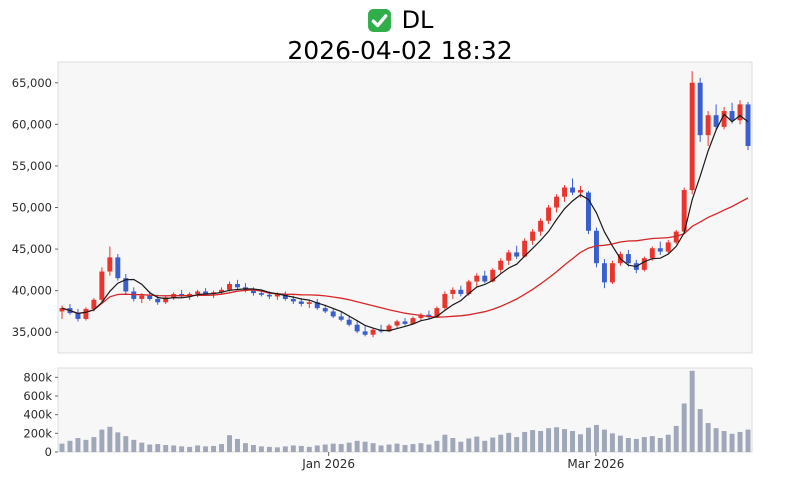 The height and width of the screenshot is (500, 800). Describe the element at coordinates (32, 166) in the screenshot. I see `price-axis-label: 55,000` at that location.